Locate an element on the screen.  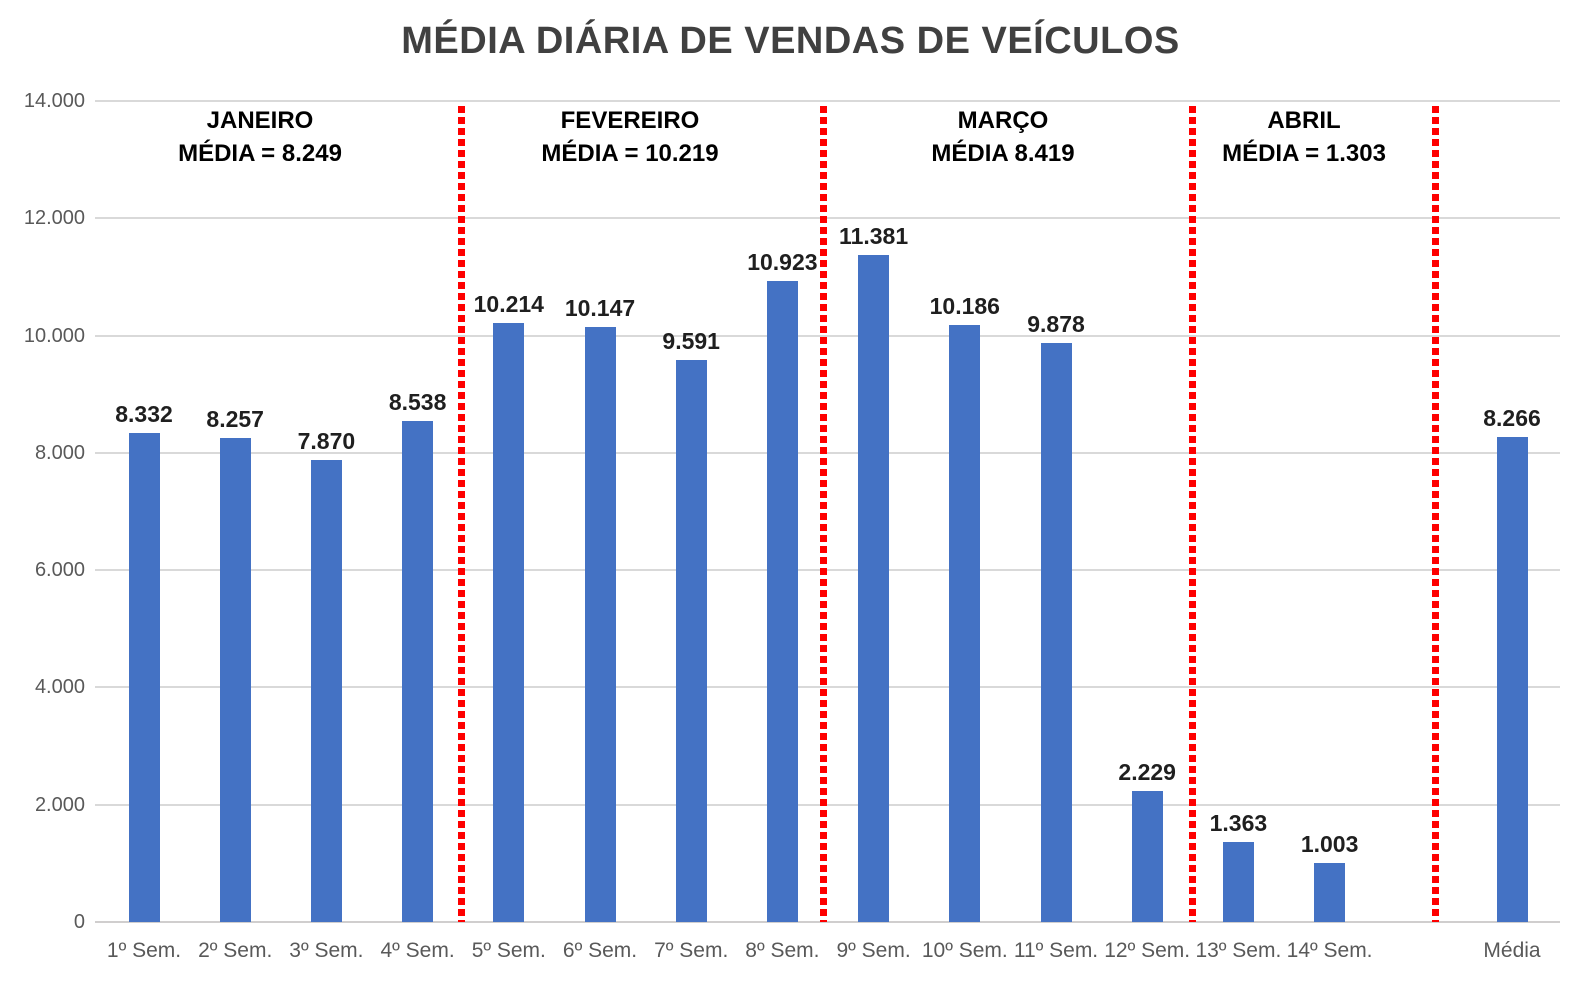
x-axis-tick-label: 2º Sem. is located at coordinates (235, 950).